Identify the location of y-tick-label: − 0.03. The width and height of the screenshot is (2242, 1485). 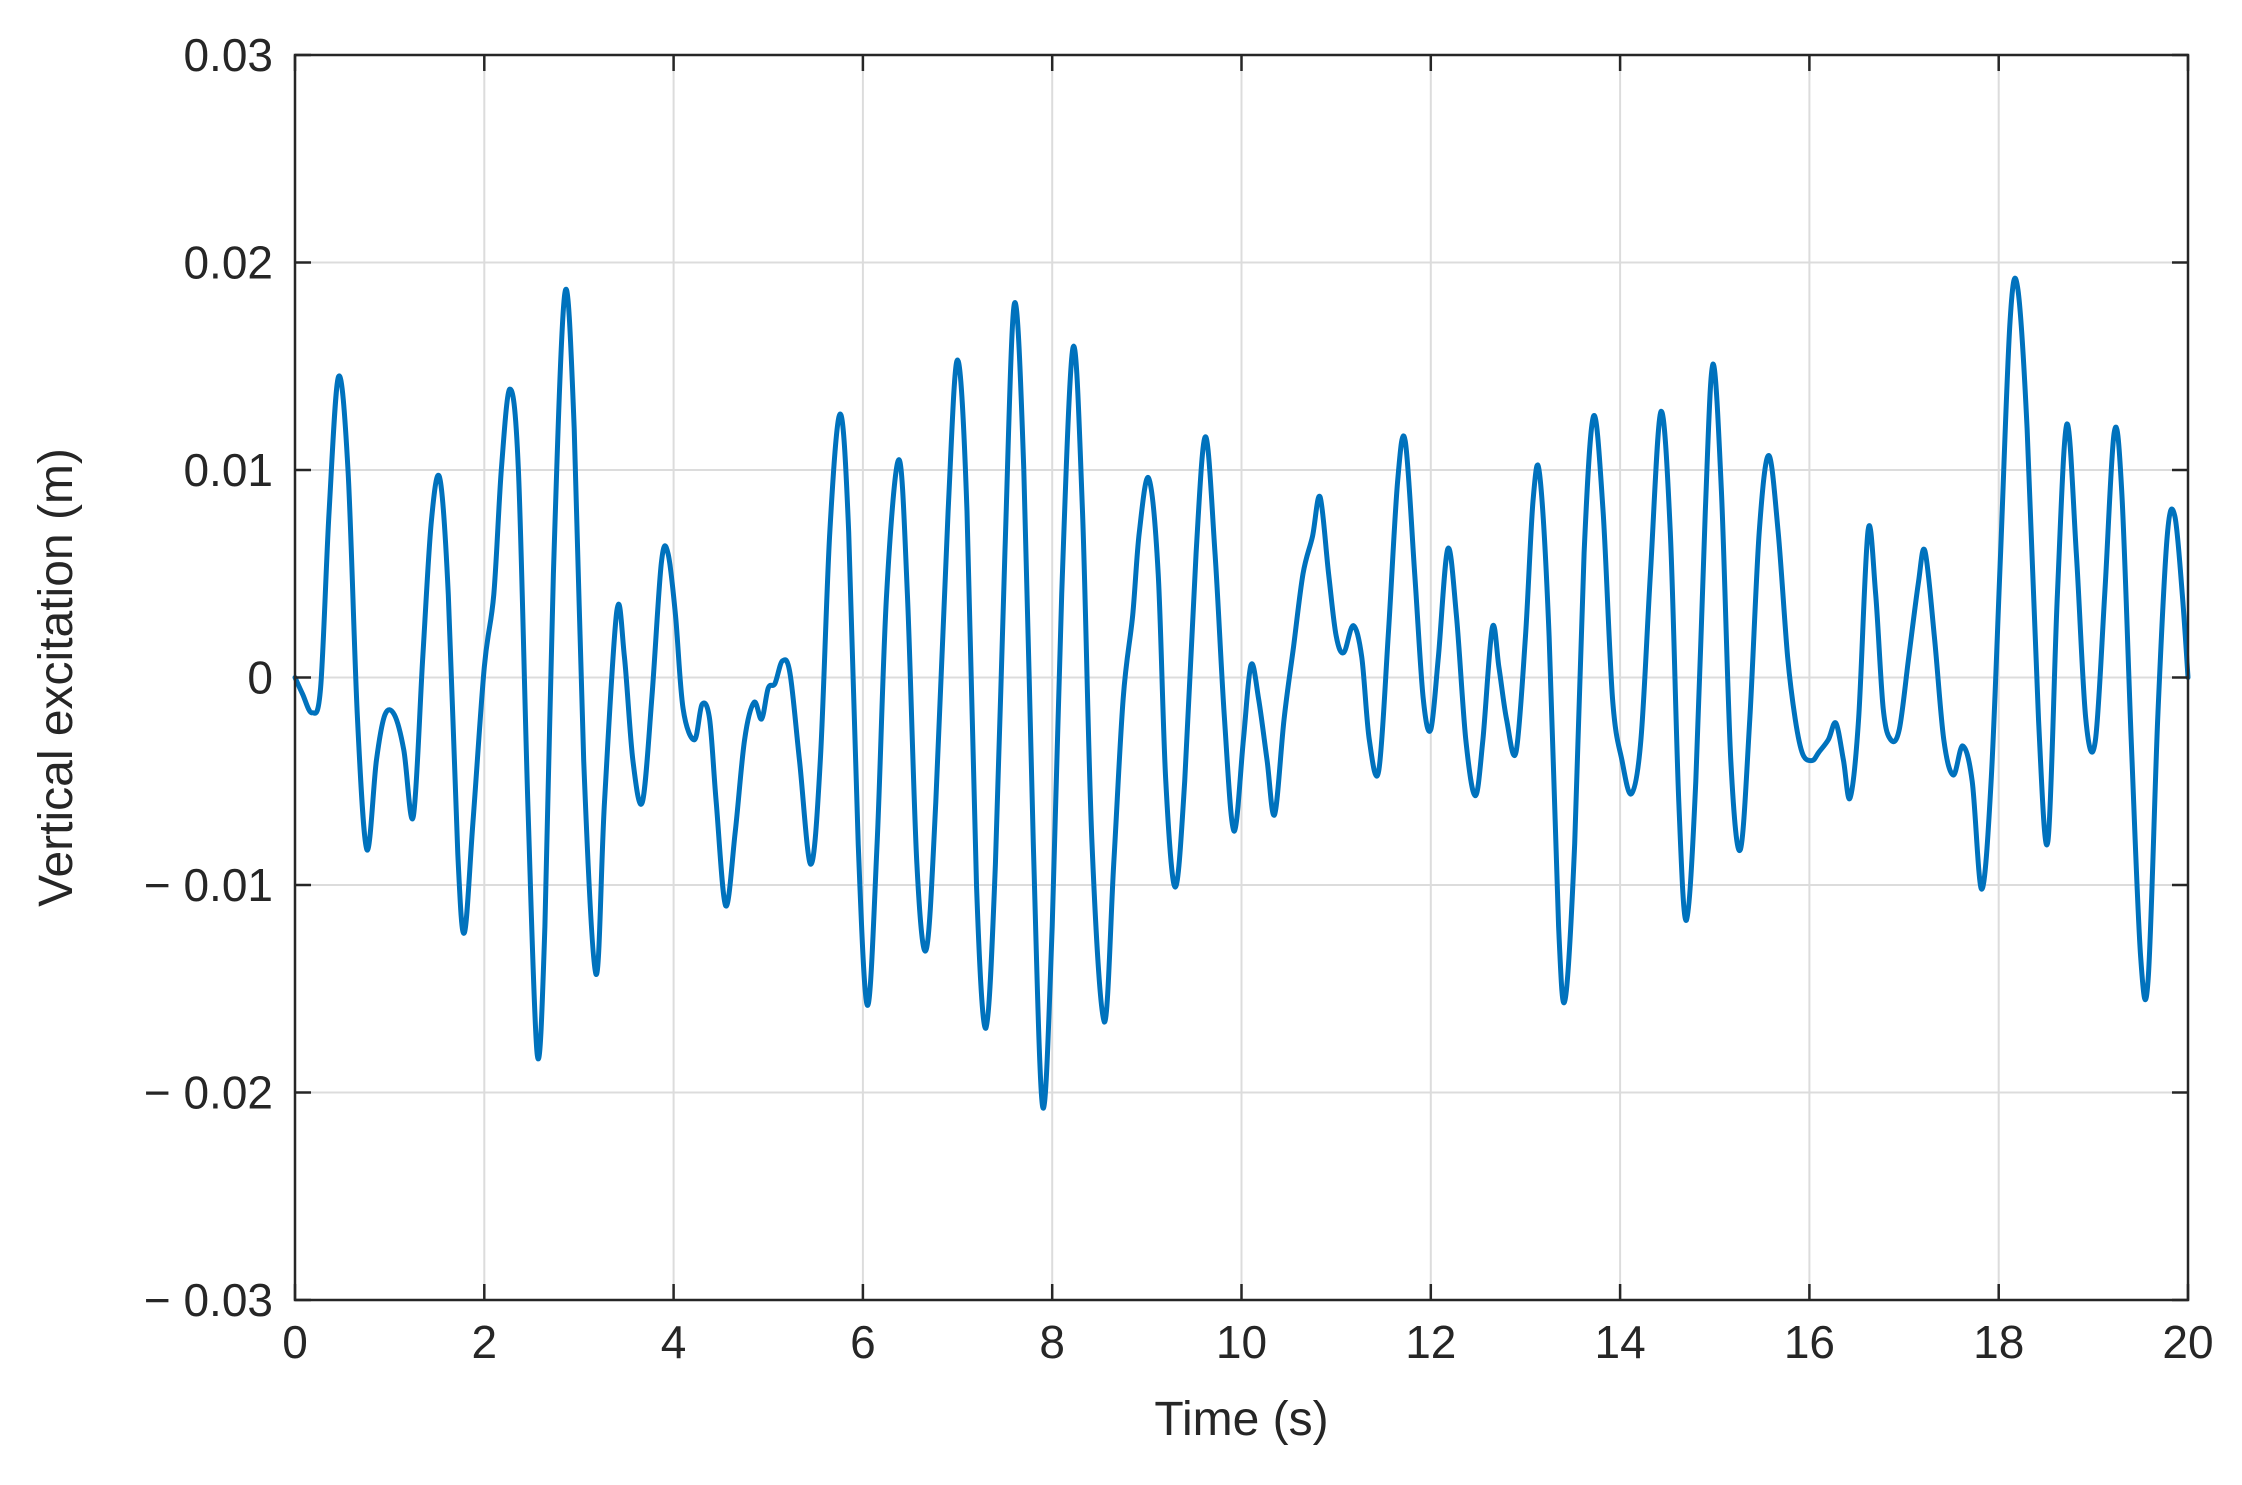
(208, 1300).